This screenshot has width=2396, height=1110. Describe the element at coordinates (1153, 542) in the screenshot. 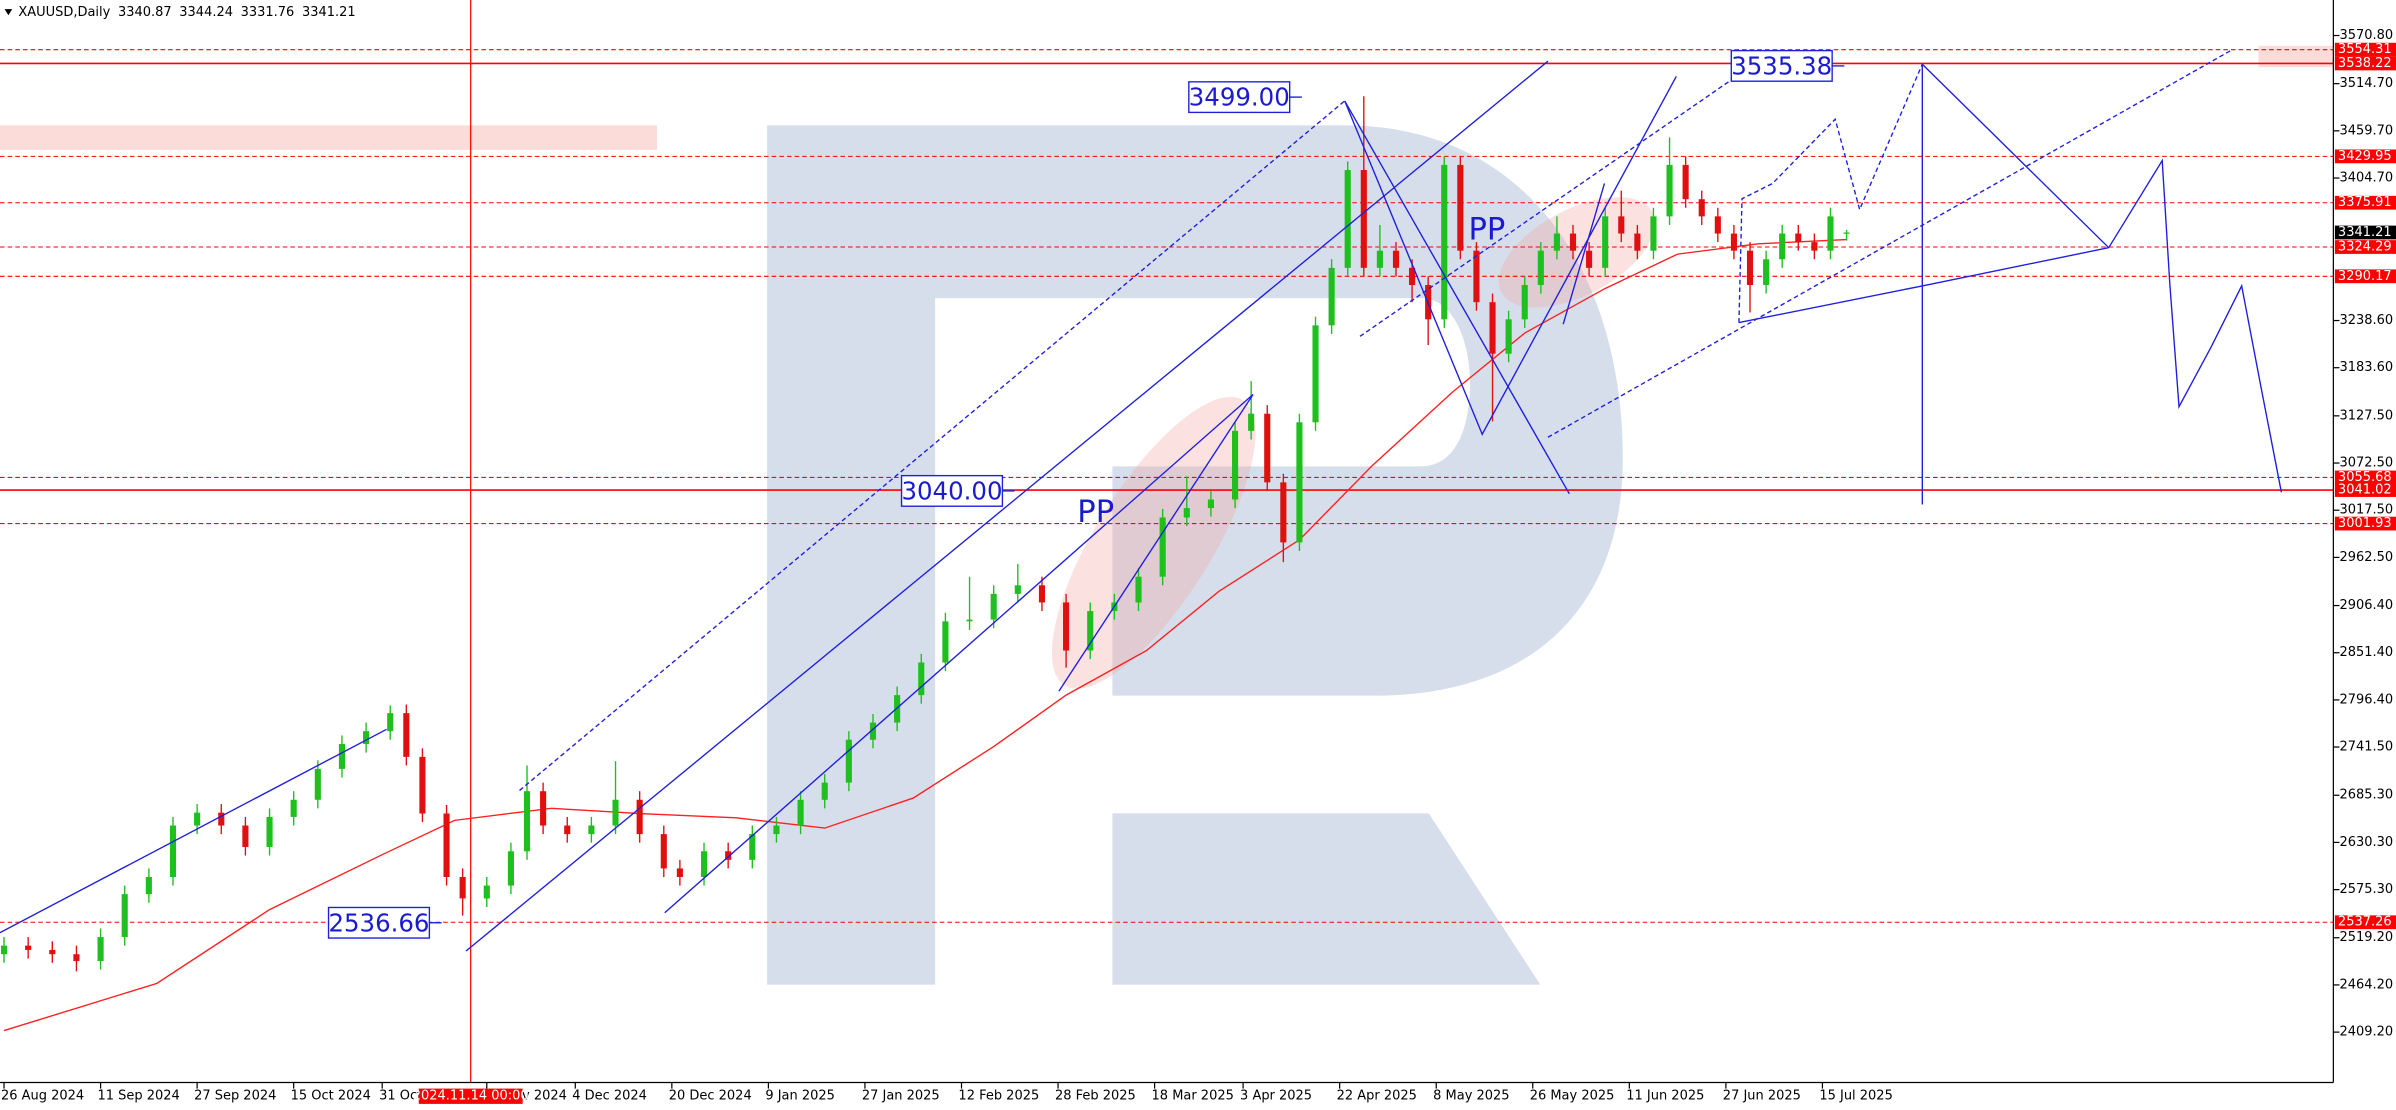

I see `pp-zone` at that location.